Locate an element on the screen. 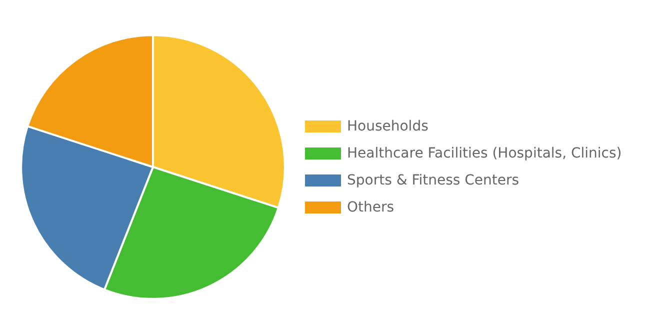 Image resolution: width=668 pixels, height=334 pixels. legend-label: Others is located at coordinates (370, 208).